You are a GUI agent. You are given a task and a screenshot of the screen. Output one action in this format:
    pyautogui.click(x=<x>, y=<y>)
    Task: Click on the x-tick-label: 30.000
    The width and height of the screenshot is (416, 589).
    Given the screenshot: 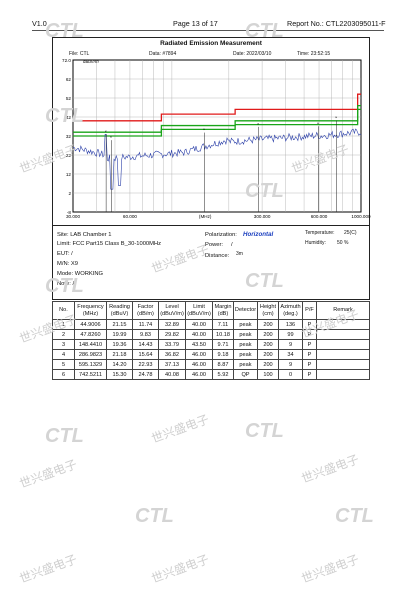 What is the action you would take?
    pyautogui.click(x=73, y=216)
    